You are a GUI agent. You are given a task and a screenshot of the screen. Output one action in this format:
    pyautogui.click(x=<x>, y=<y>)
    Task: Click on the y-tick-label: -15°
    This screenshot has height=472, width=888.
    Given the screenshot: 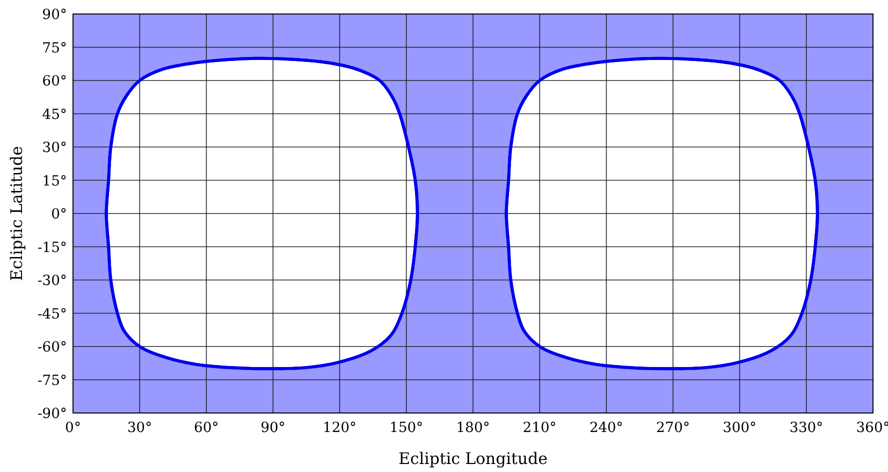 What is the action you would take?
    pyautogui.click(x=52, y=248)
    